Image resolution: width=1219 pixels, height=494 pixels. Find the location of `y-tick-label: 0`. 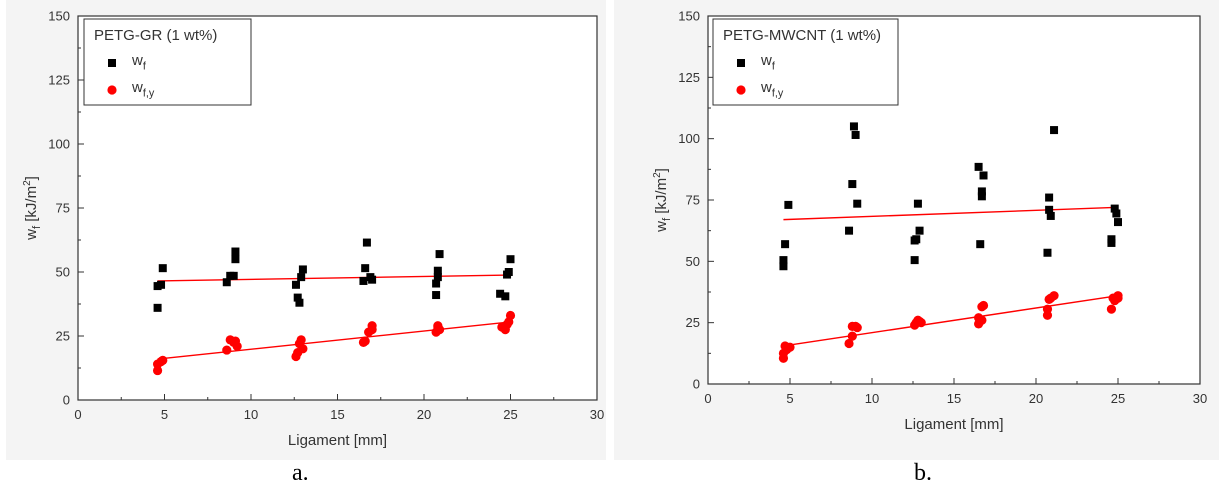

y-tick-label: 0 is located at coordinates (66, 400).